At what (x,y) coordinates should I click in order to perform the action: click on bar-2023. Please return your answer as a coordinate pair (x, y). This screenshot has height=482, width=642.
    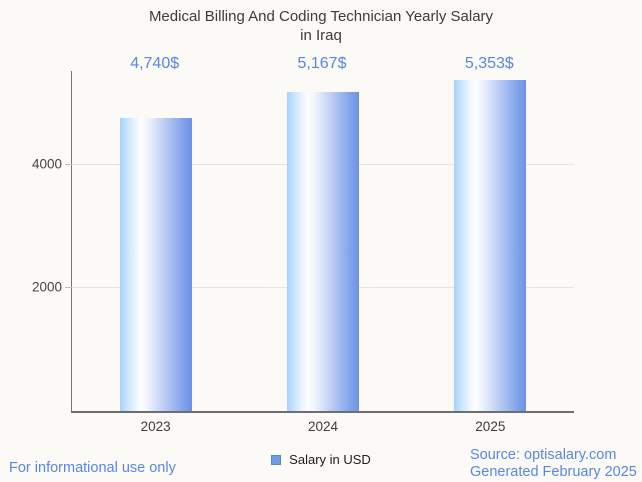
    Looking at the image, I should click on (155, 264).